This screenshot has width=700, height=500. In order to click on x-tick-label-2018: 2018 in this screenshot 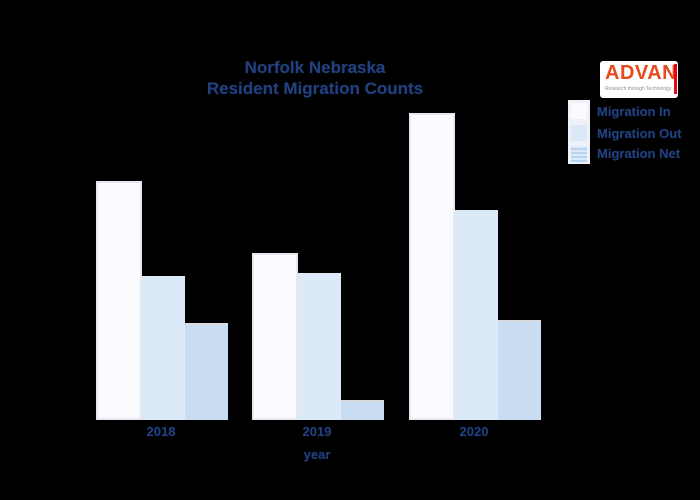, I will do `click(161, 431)`.